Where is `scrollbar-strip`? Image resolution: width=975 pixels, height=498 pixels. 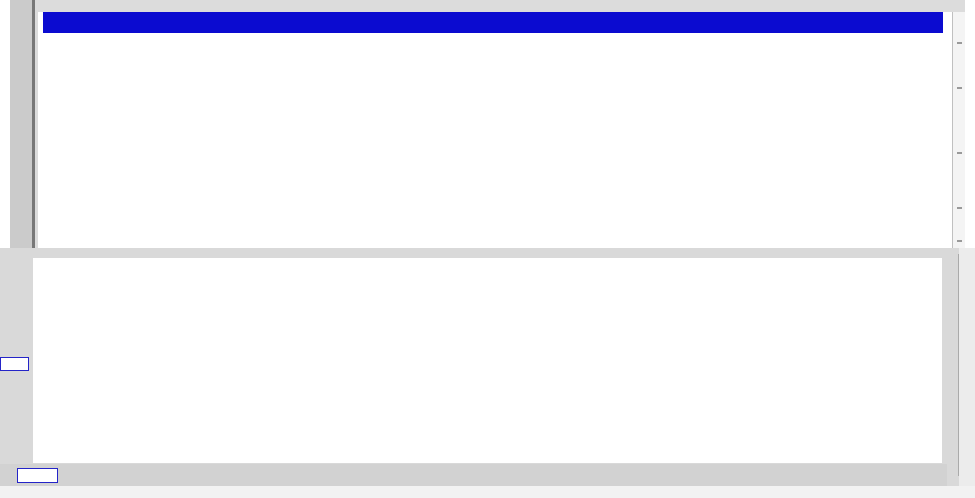
scrollbar-strip is located at coordinates (958, 130).